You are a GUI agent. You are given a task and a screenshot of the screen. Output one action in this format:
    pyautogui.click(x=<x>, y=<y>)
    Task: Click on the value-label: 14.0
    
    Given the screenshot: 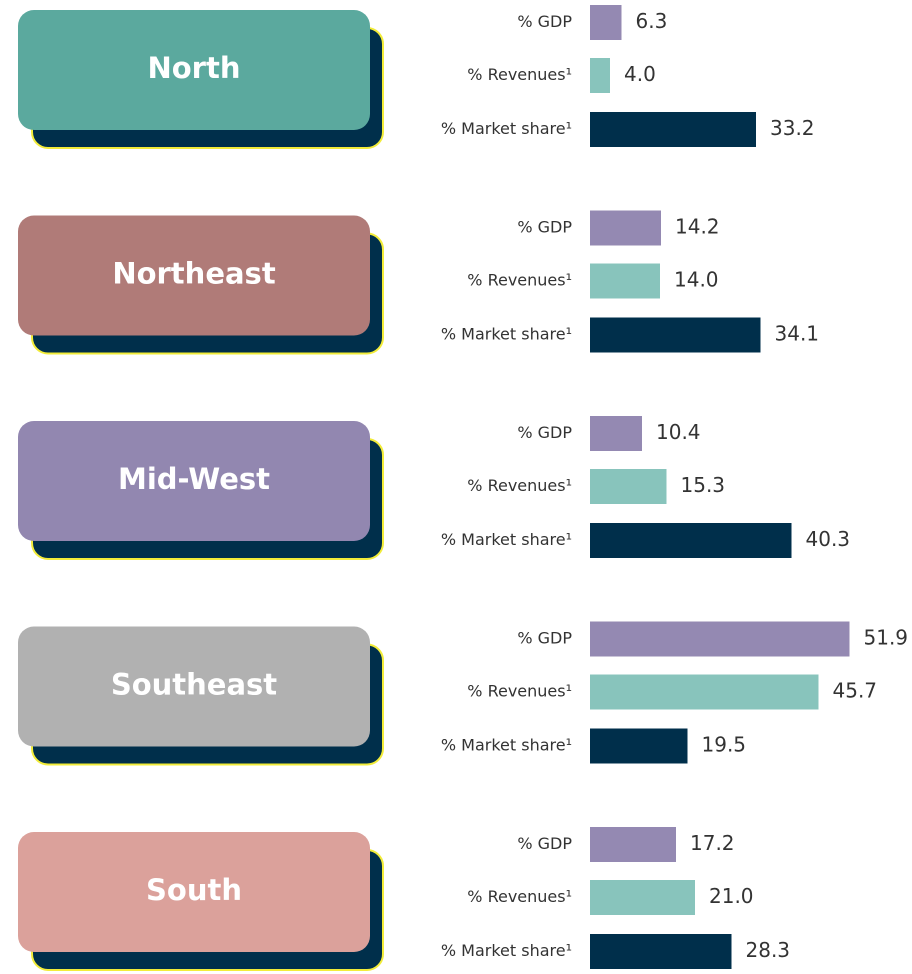 What is the action you would take?
    pyautogui.click(x=696, y=280)
    